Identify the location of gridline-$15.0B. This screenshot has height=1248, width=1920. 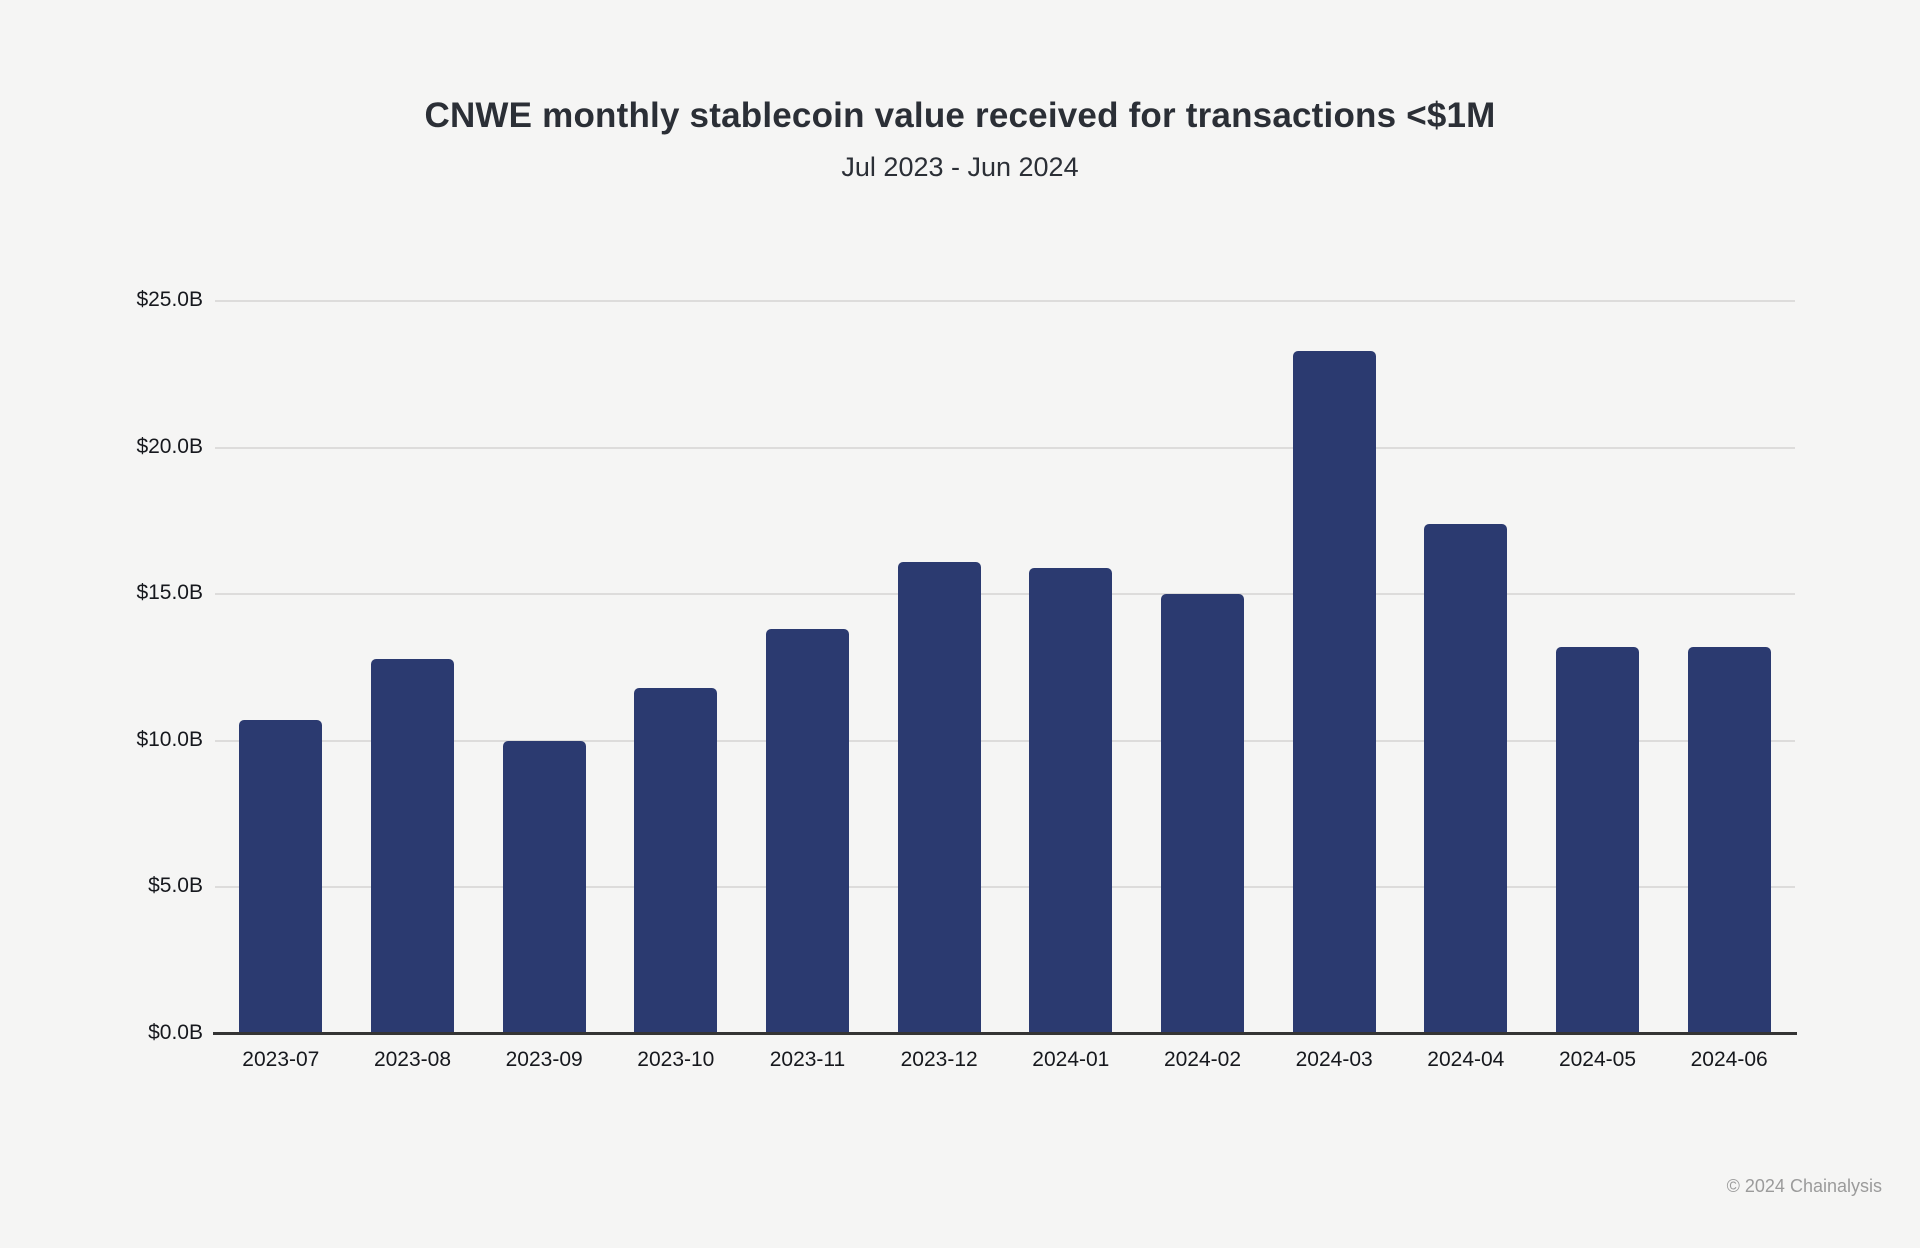
(1005, 594).